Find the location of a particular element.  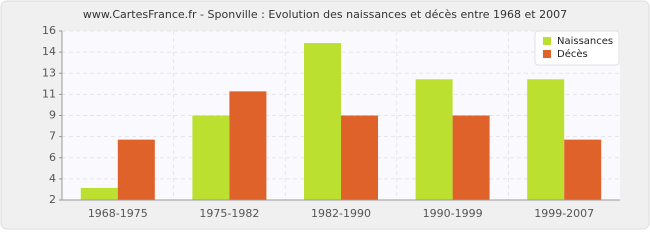

y-tick-label: 14 is located at coordinates (49, 51).